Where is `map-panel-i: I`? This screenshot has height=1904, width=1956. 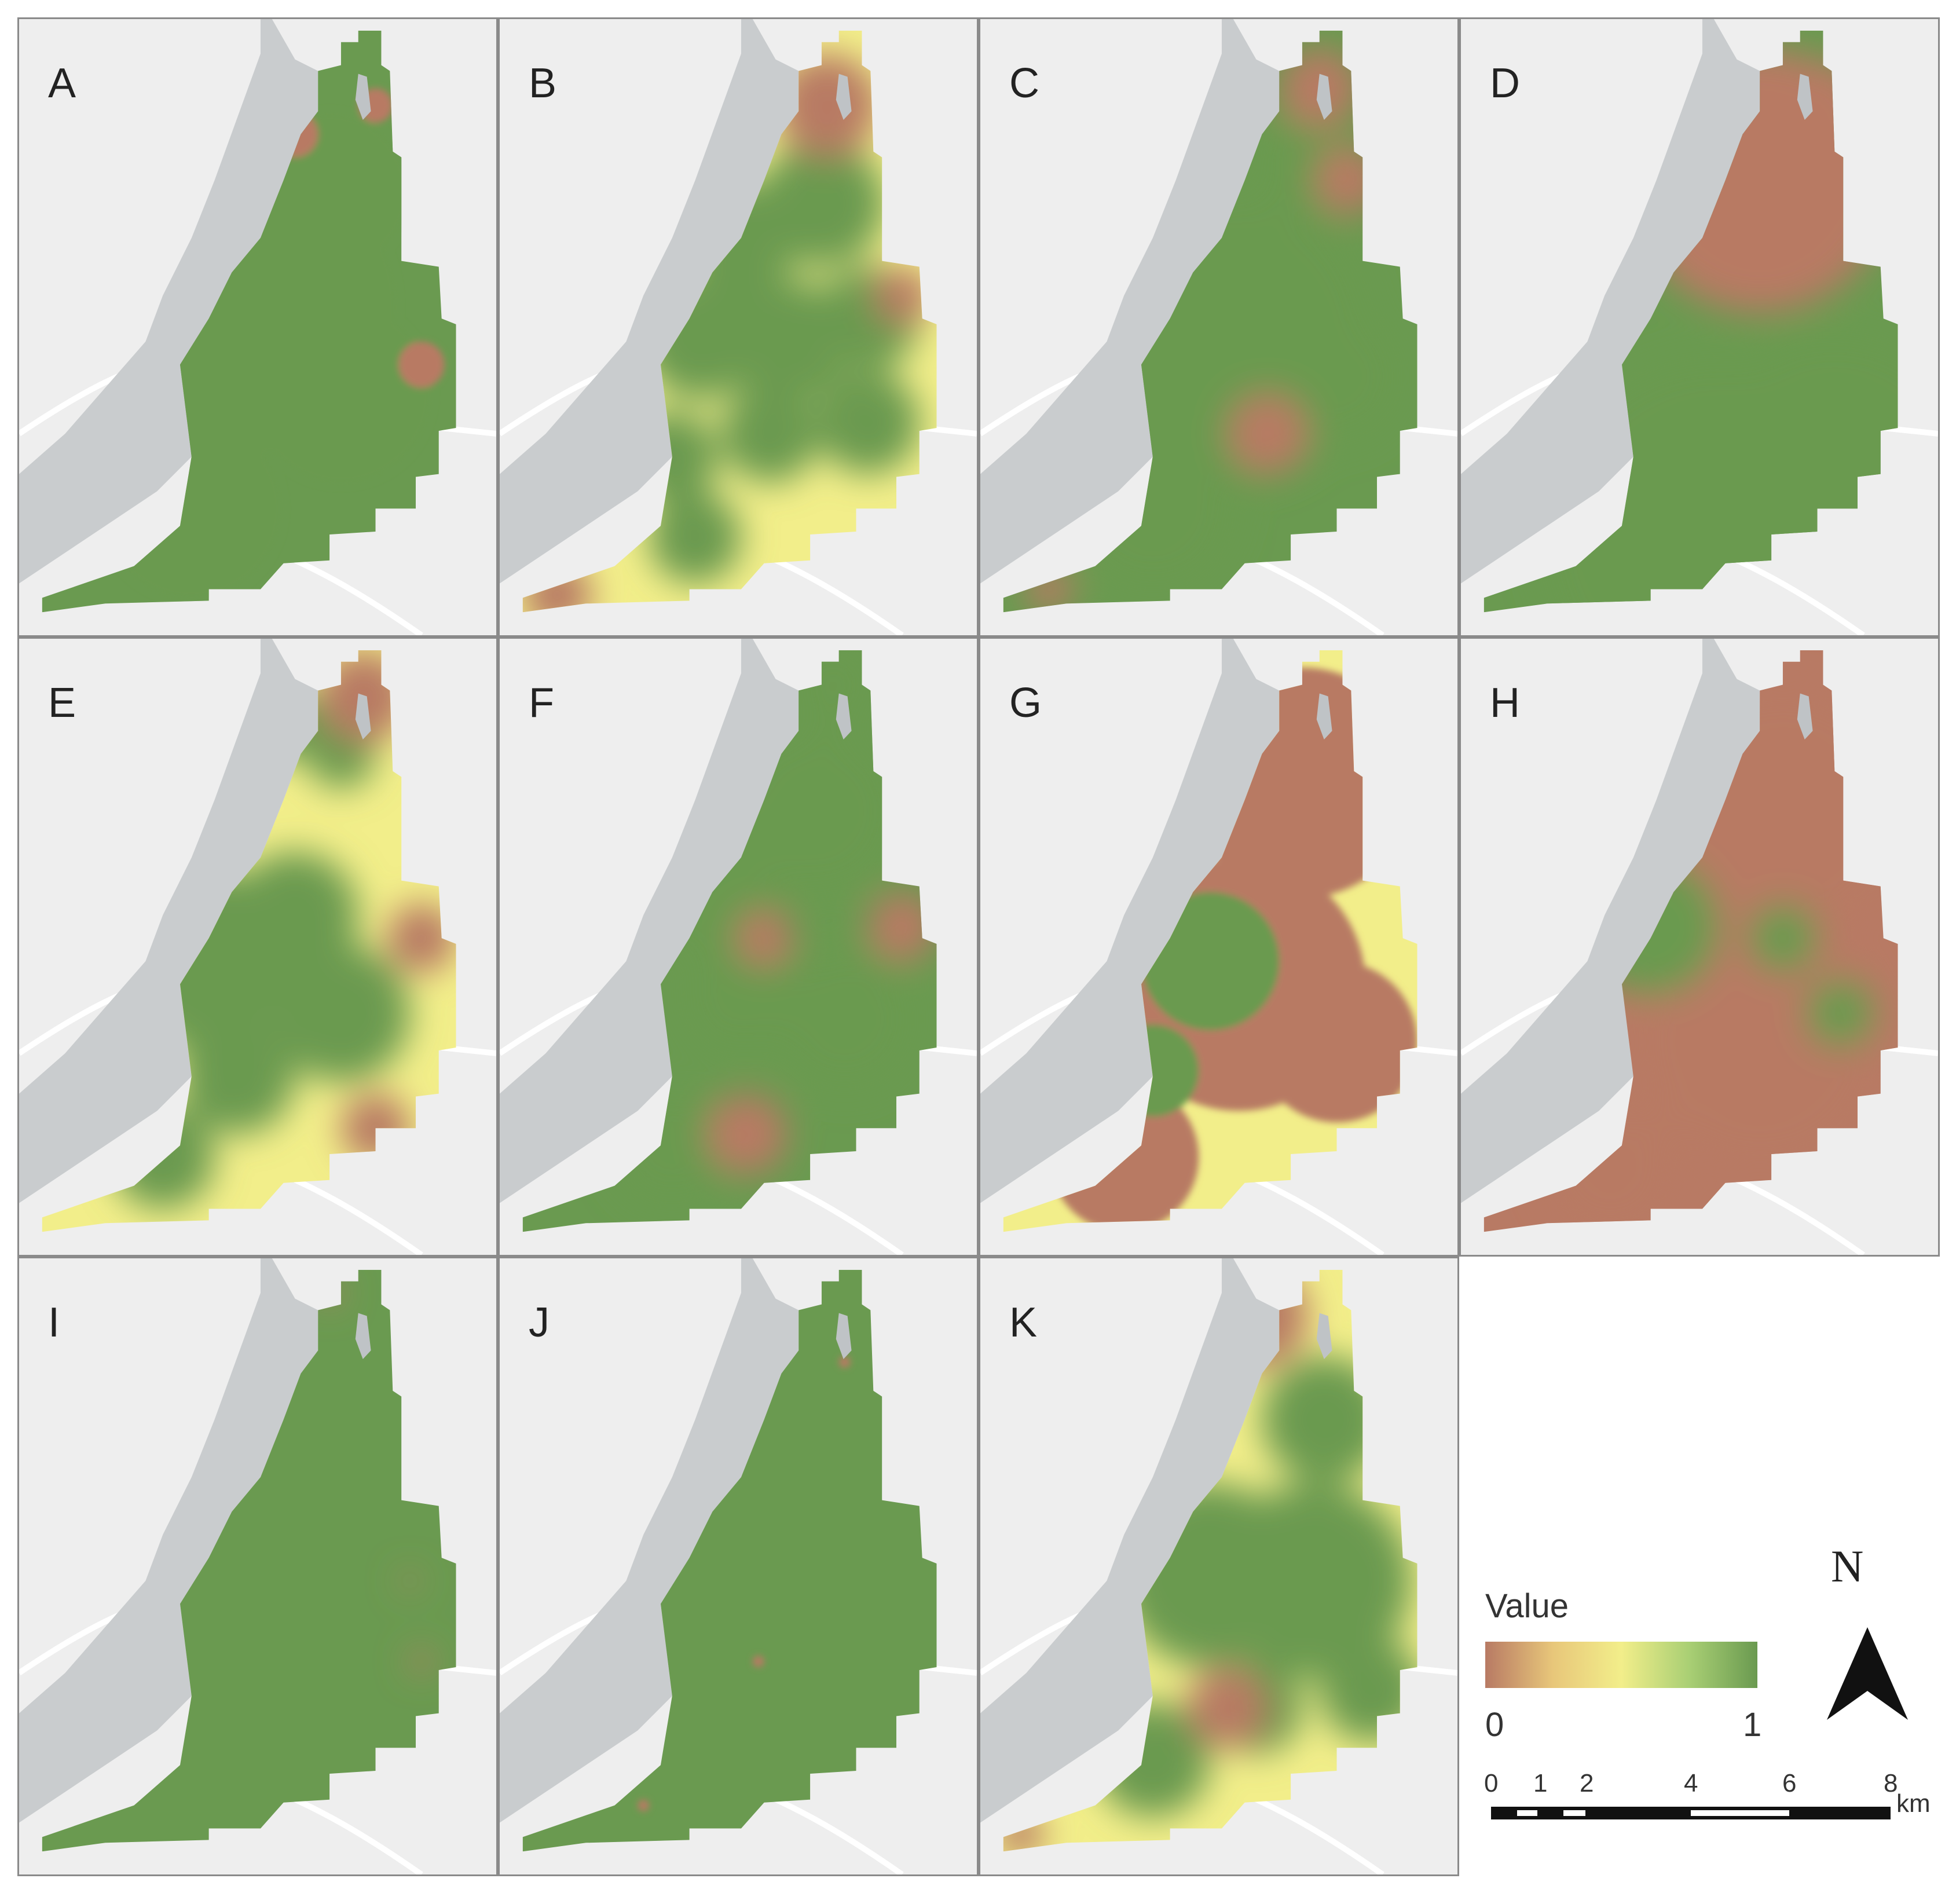
map-panel-i: I is located at coordinates (257, 1566).